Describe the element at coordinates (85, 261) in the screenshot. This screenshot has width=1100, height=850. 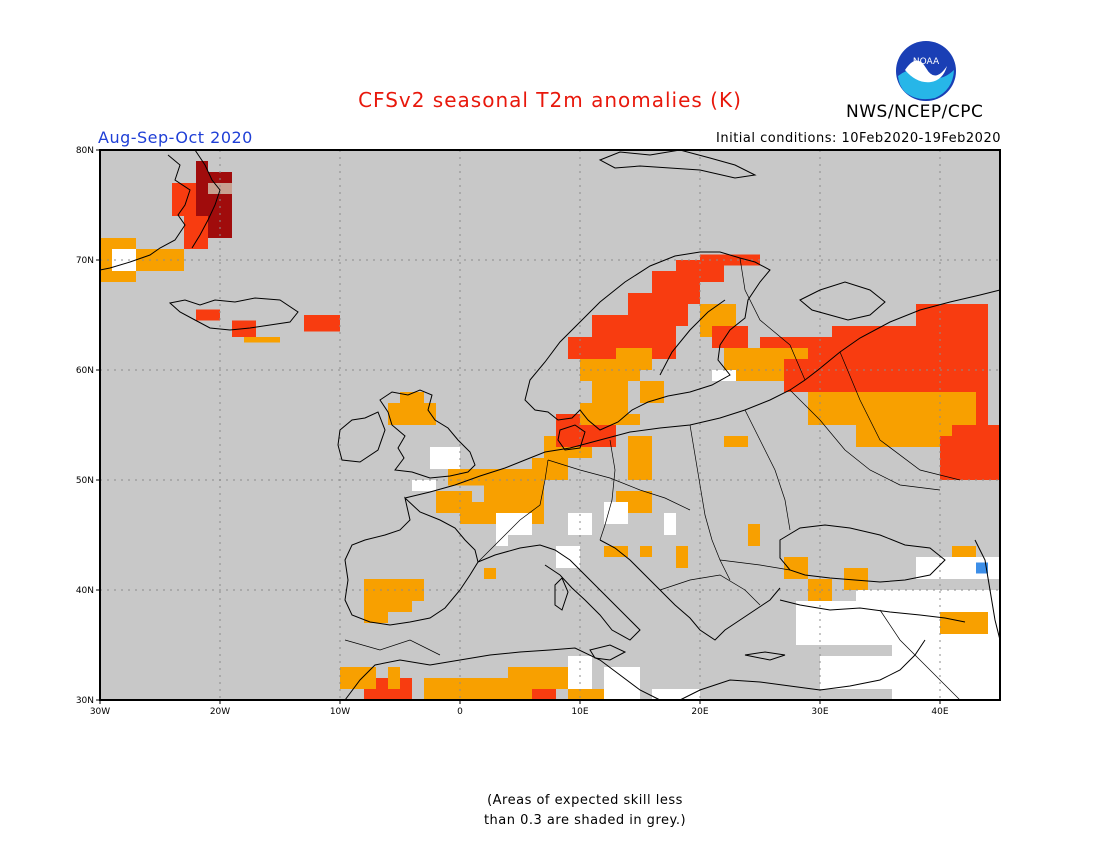
I see `lat-tick-label: 70N` at that location.